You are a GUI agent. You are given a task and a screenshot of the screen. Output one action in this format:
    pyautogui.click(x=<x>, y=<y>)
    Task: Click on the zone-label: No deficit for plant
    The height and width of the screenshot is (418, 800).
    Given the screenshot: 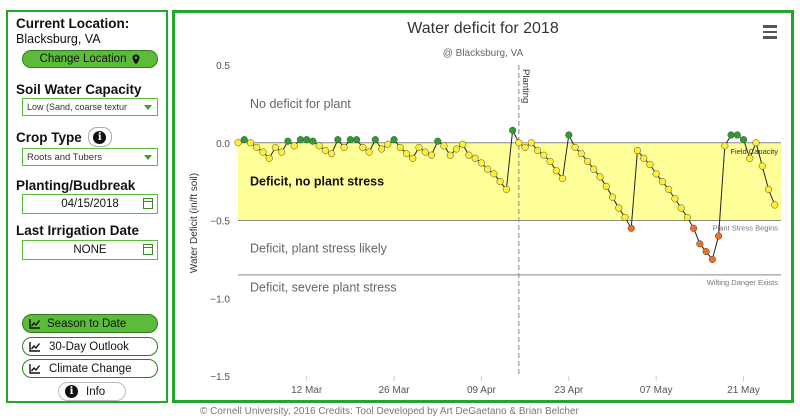 What is the action you would take?
    pyautogui.click(x=300, y=104)
    